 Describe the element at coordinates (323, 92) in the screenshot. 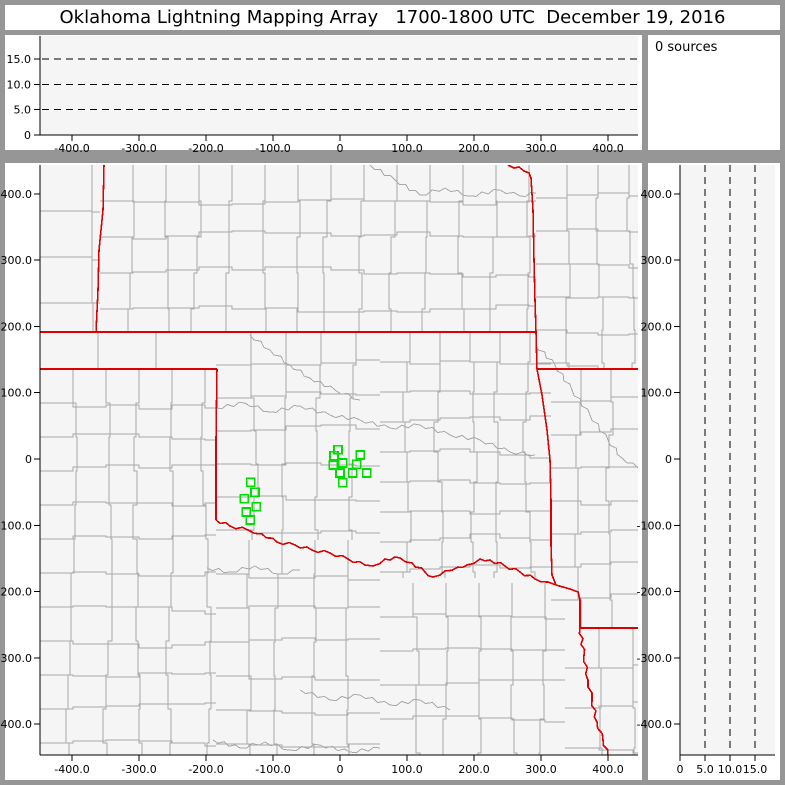

I see `altitude-ew-panel` at that location.